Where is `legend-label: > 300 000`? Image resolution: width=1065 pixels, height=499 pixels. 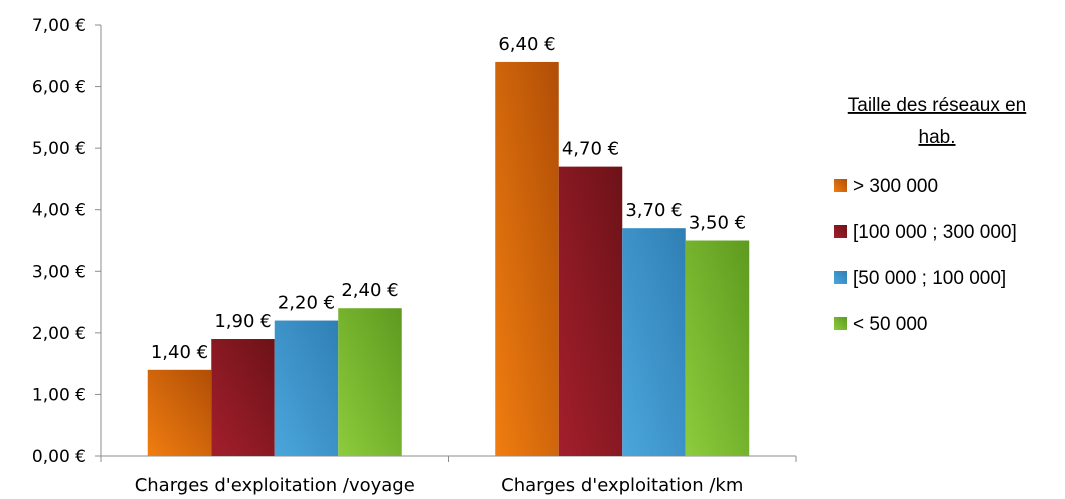
legend-label: > 300 000 is located at coordinates (895, 186).